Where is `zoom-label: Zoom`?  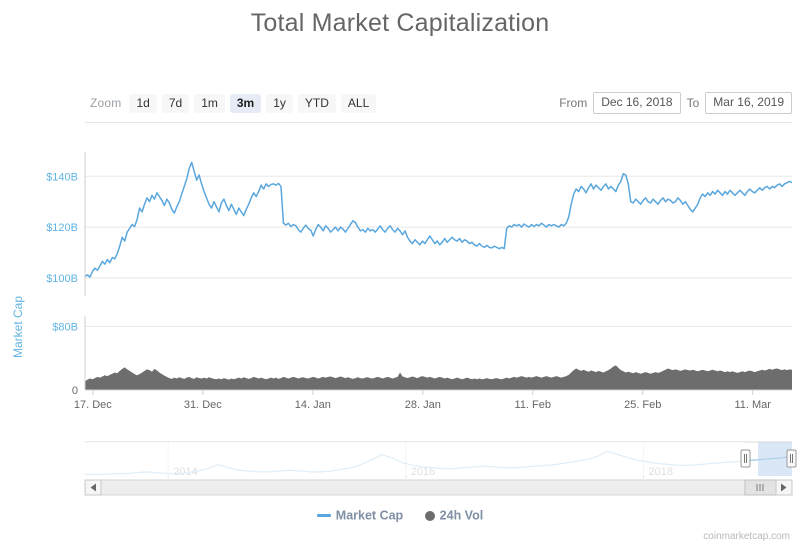
zoom-label: Zoom is located at coordinates (106, 103).